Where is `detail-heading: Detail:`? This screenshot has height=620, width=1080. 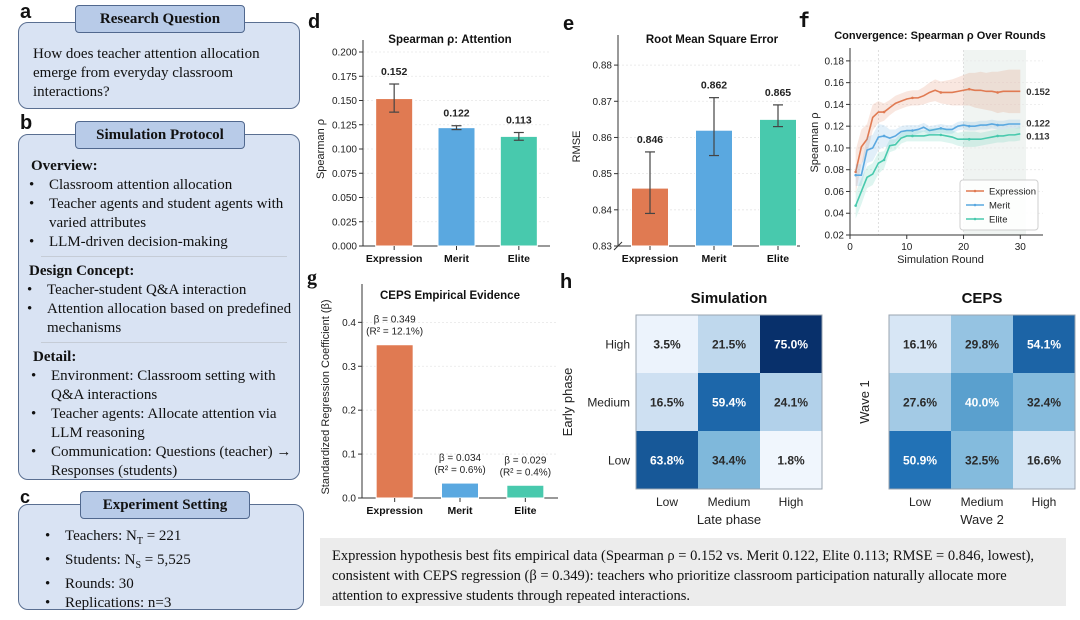
detail-heading: Detail: is located at coordinates (55, 357).